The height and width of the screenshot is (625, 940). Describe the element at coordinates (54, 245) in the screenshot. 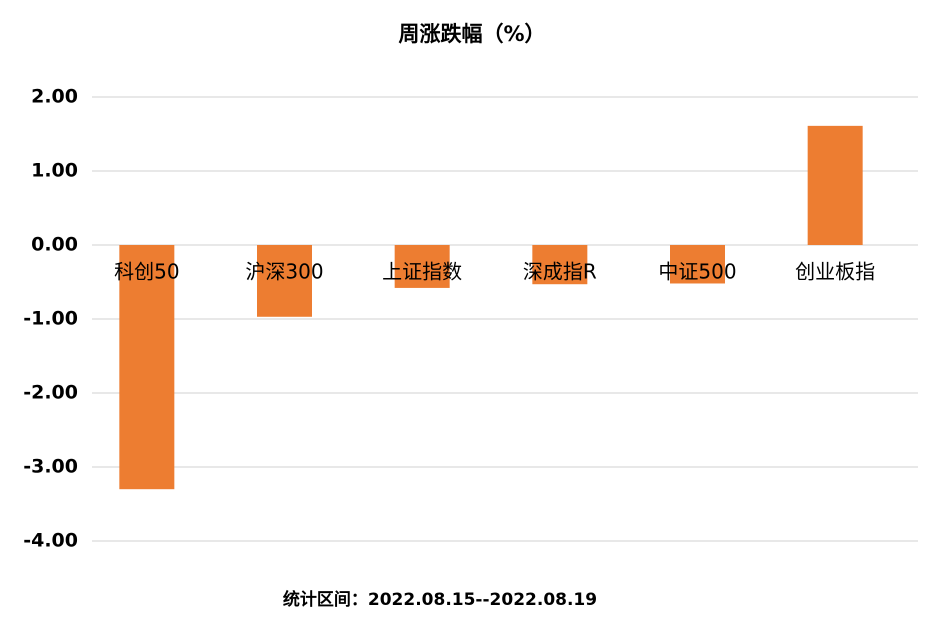

I see `y-tick-label: 0.00` at that location.